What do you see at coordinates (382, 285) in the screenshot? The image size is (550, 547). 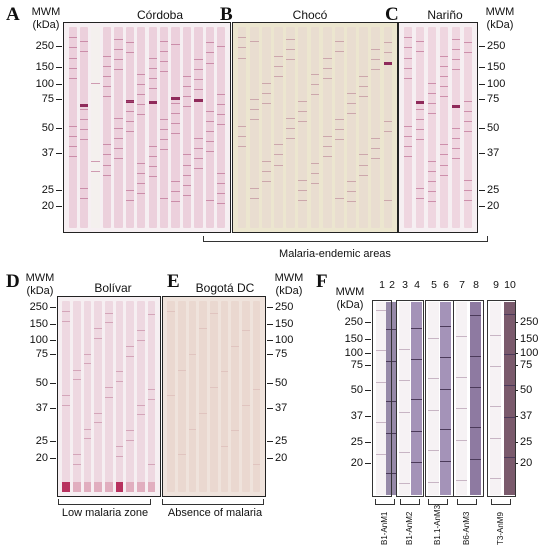 I see `lane-number-1: 1` at bounding box center [382, 285].